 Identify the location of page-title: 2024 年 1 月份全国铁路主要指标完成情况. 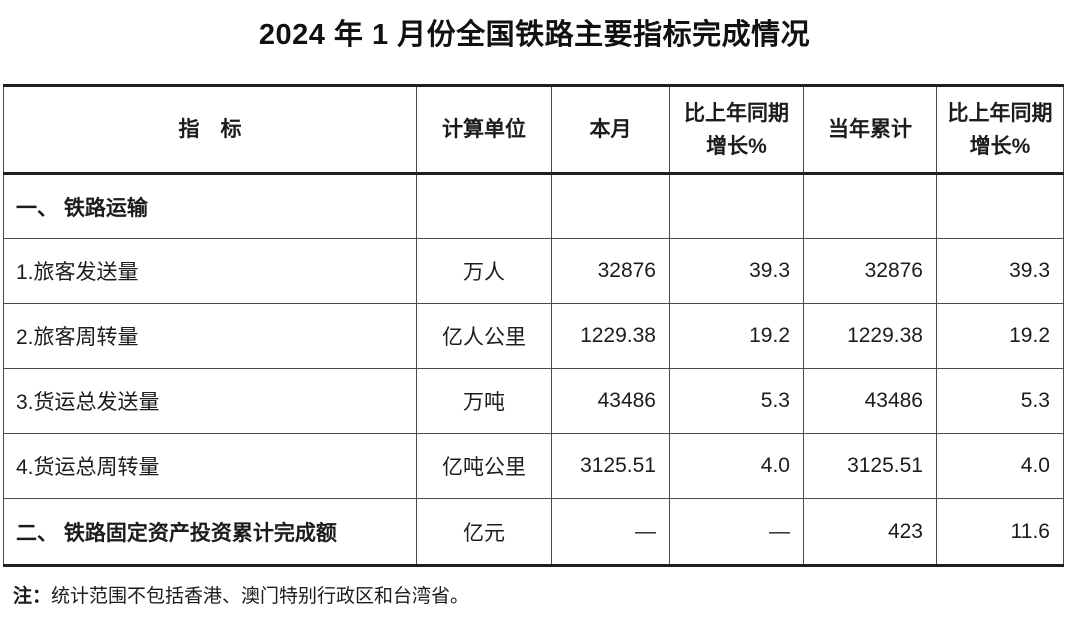
(534, 35).